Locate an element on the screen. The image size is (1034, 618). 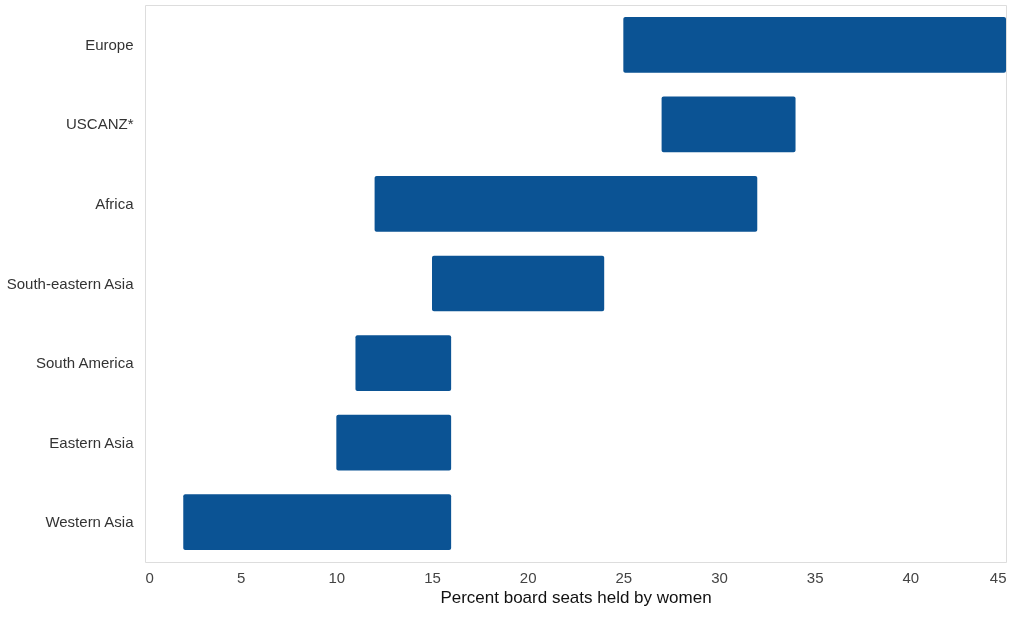
x-tick-label: 0 is located at coordinates (149, 577).